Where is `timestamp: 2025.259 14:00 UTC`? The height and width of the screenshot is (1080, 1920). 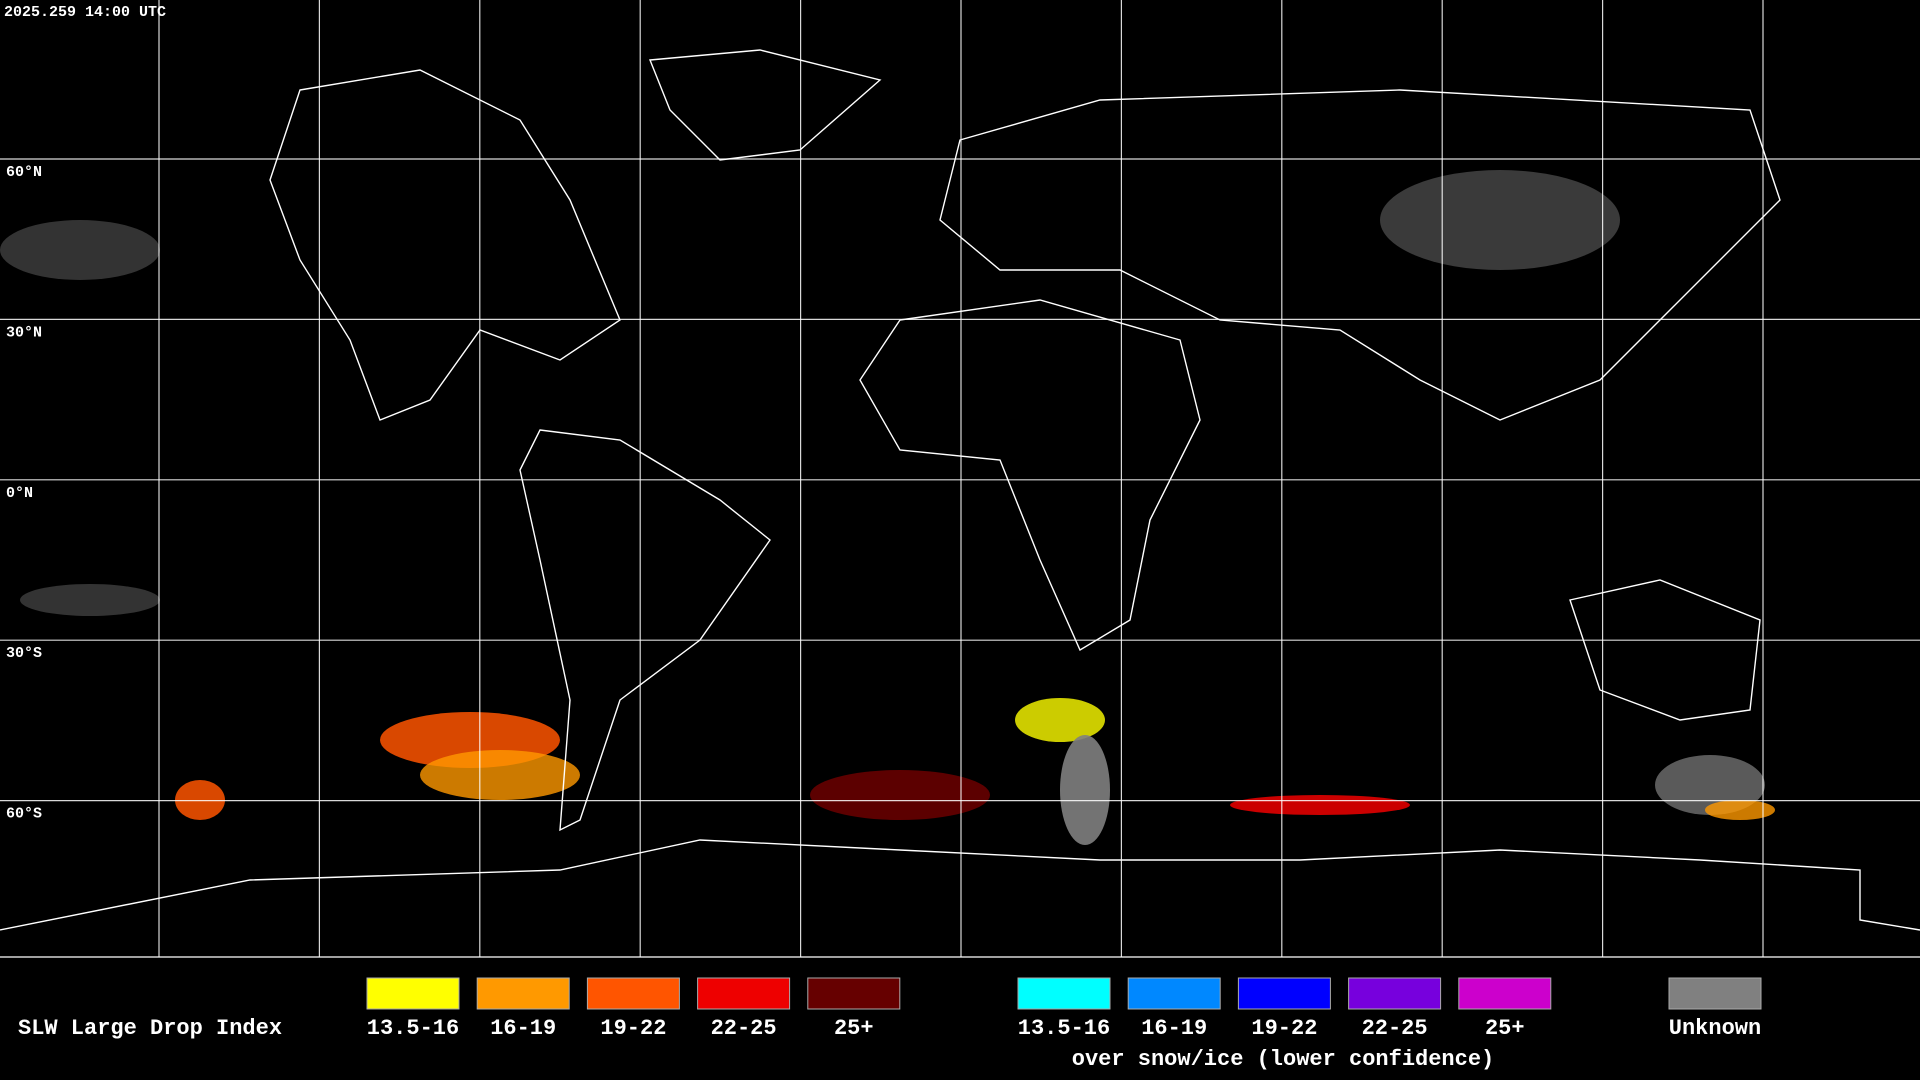 timestamp: 2025.259 14:00 UTC is located at coordinates (85, 12).